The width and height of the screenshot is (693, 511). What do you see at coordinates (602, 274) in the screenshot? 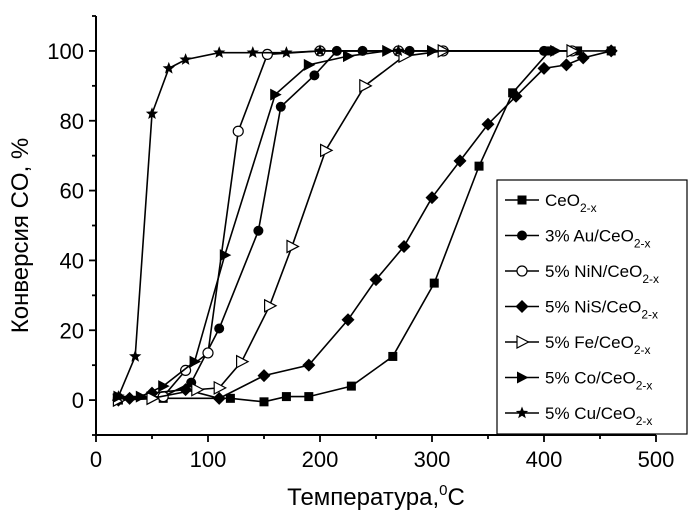
I see `legend-label: 5% NiN/CeO2-x` at bounding box center [602, 274].